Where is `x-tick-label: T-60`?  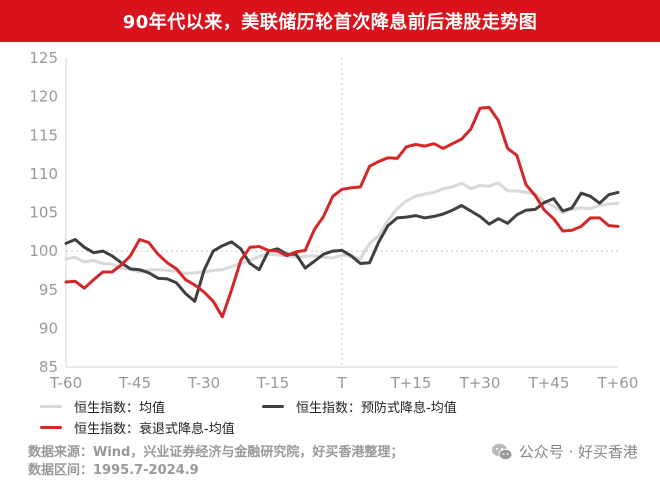
x-tick-label: T-60 is located at coordinates (65, 383).